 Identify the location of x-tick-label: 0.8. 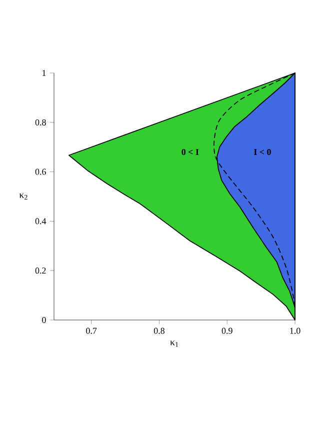
(159, 331).